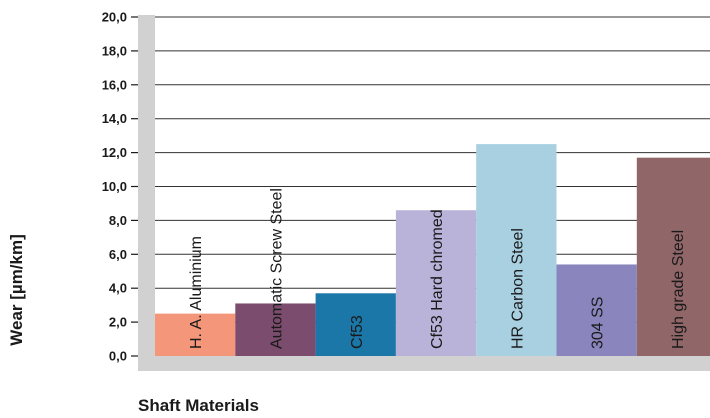  I want to click on y-axis-title: Wear [µm/km], so click(16, 290).